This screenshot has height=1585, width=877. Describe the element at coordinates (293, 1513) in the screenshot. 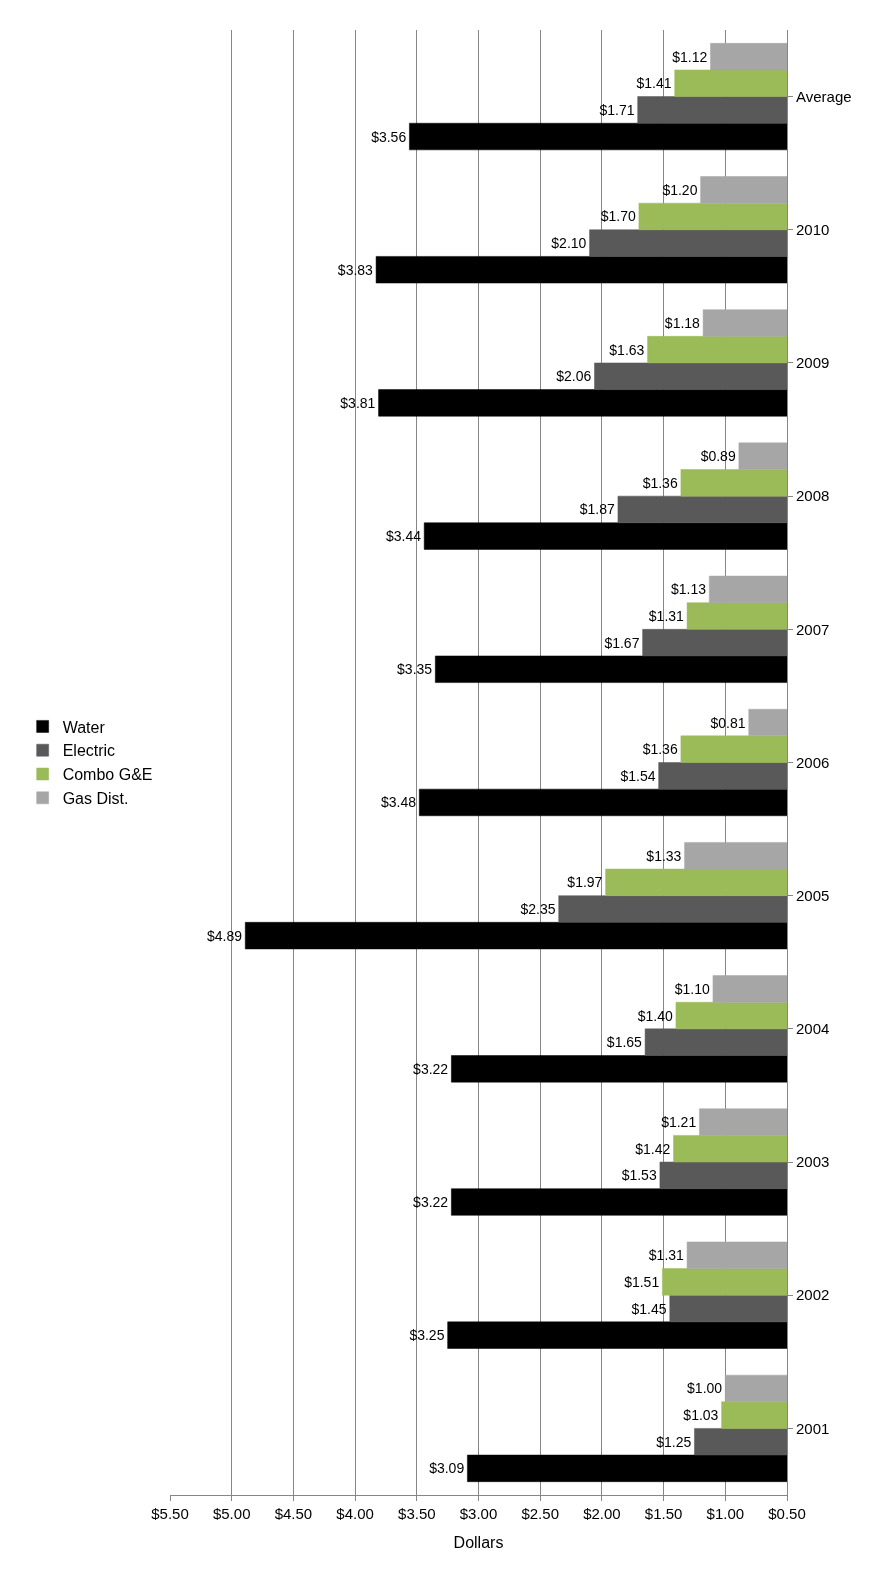

I see `x-tick-label: $4.50` at that location.